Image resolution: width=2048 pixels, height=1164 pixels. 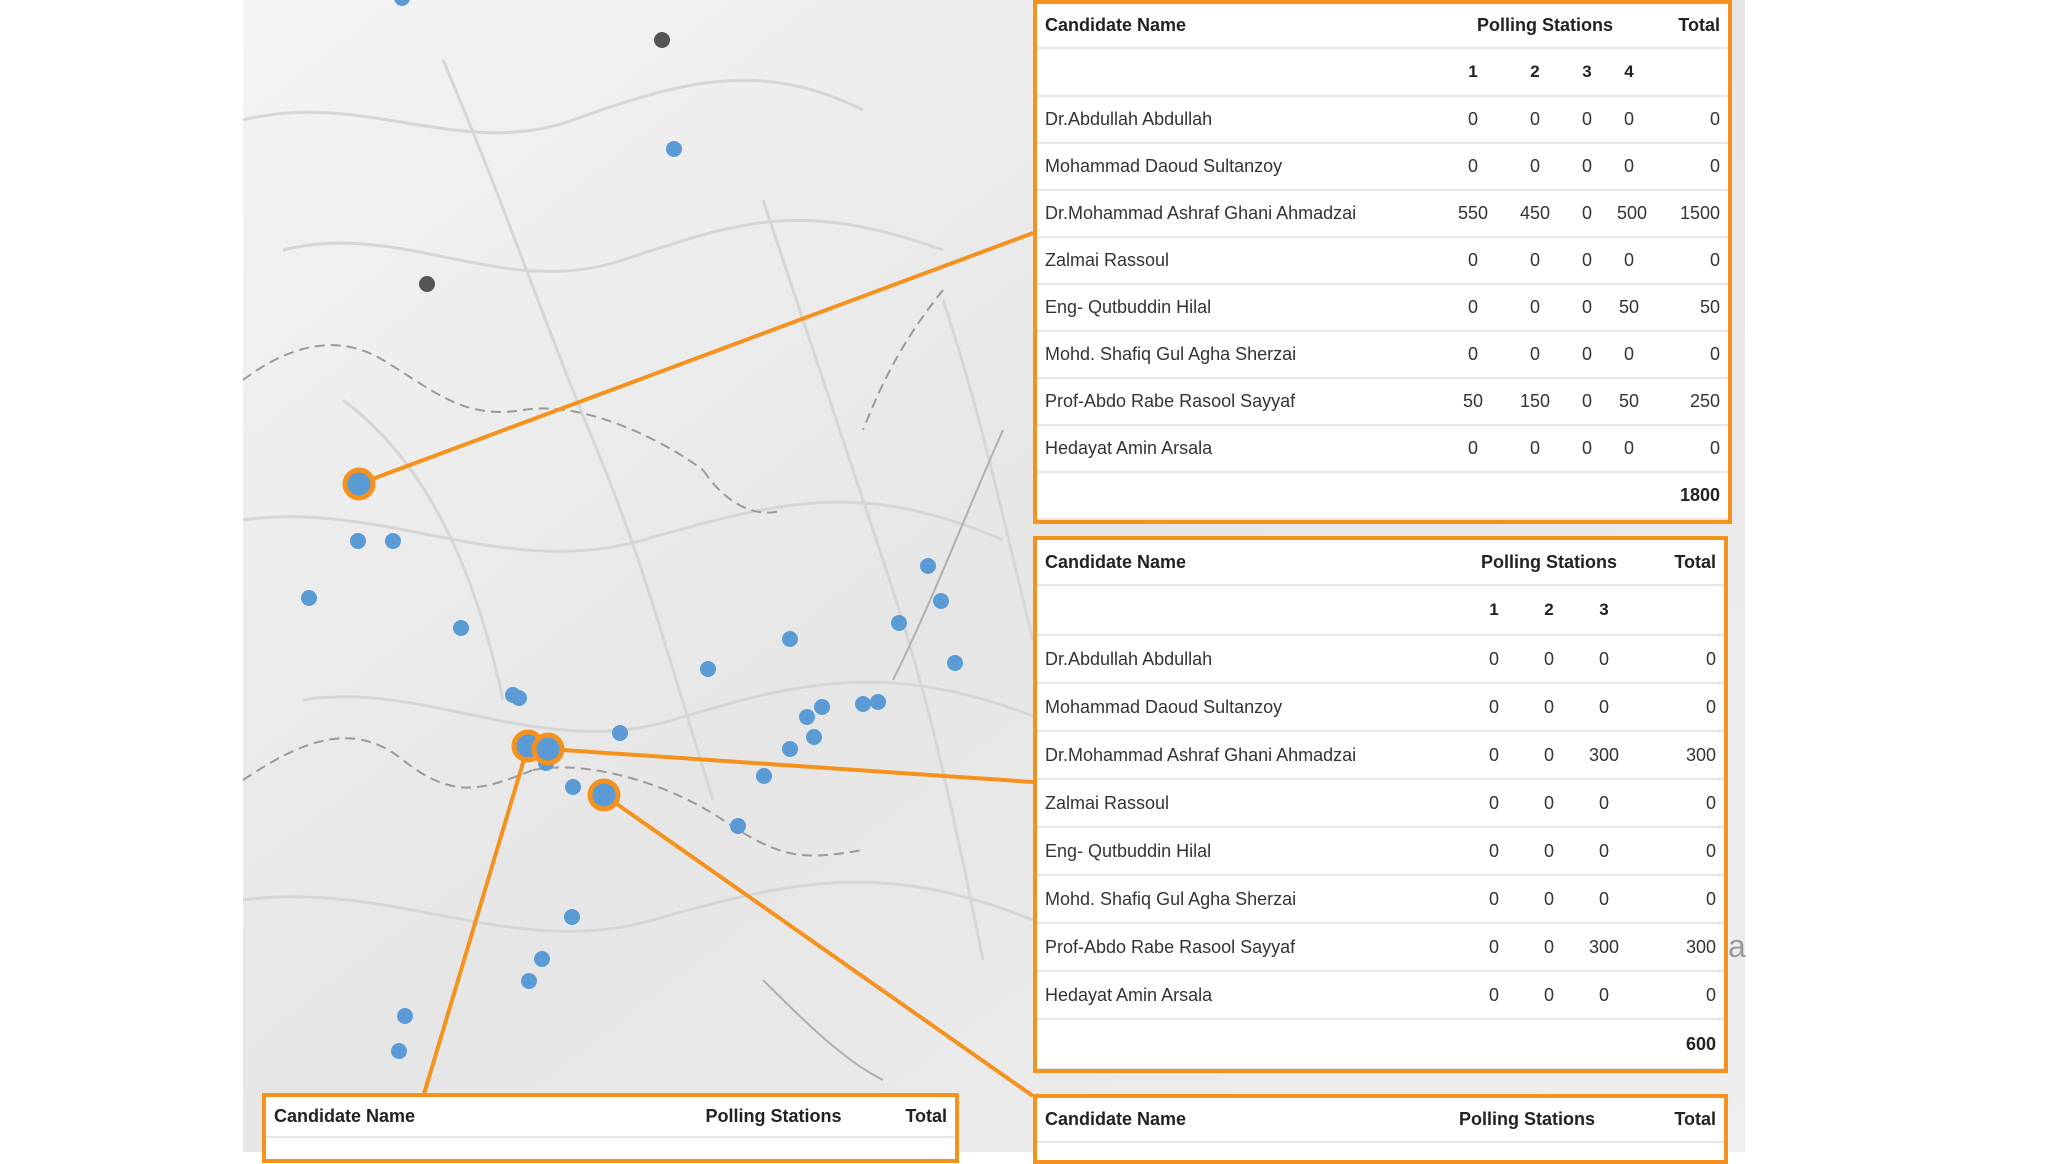 What do you see at coordinates (1700, 213) in the screenshot?
I see `candidate-total: 1500` at bounding box center [1700, 213].